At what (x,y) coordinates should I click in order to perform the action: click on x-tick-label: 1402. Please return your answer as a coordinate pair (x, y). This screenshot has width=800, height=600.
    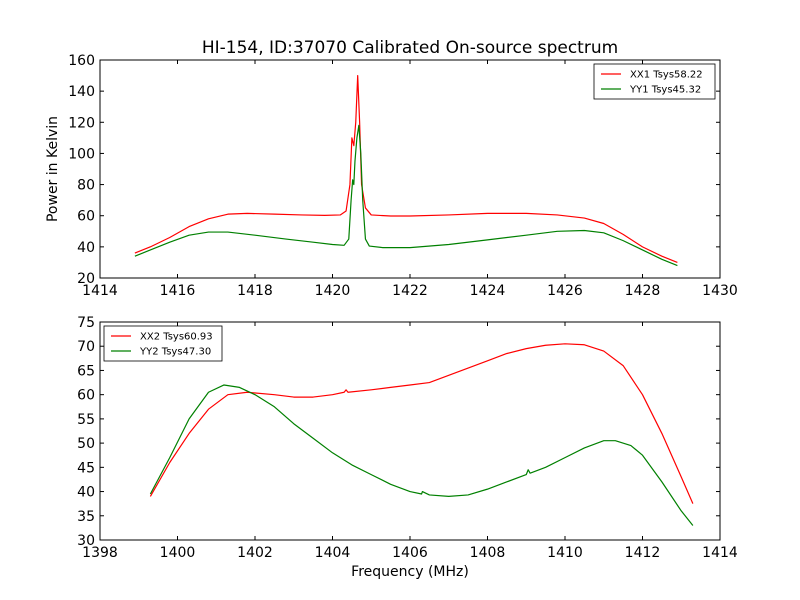
    Looking at the image, I should click on (255, 553).